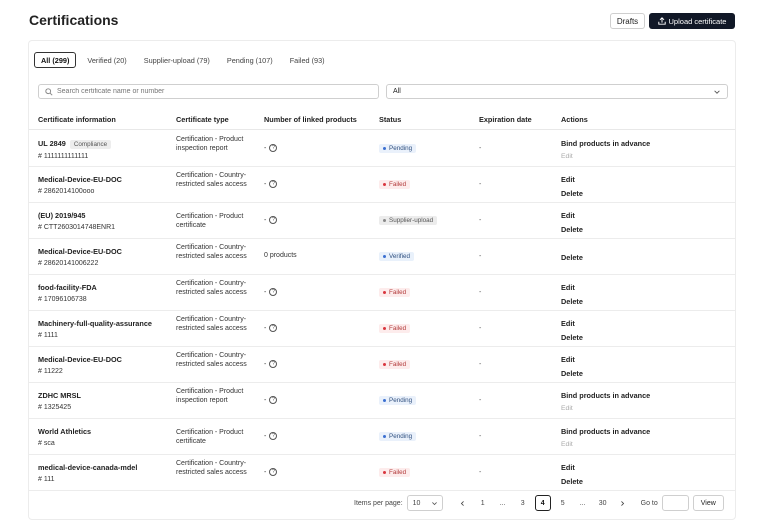 The image size is (766, 520). What do you see at coordinates (75, 144) in the screenshot?
I see `cert-name: UL 2849 Compliance` at bounding box center [75, 144].